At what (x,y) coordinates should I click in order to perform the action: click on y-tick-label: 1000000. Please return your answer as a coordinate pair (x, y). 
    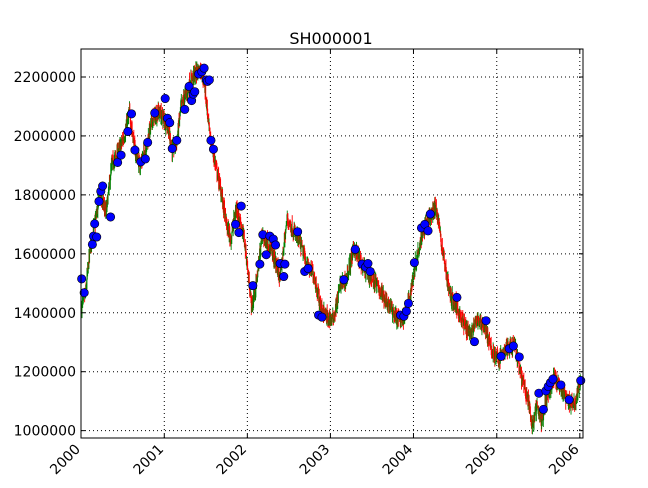
    Looking at the image, I should click on (45, 432).